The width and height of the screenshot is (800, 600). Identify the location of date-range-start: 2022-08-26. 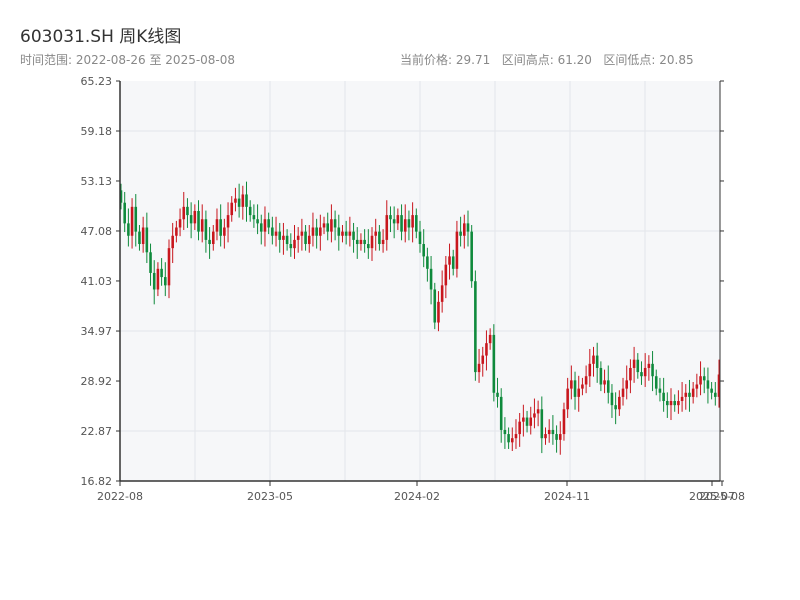
(110, 60).